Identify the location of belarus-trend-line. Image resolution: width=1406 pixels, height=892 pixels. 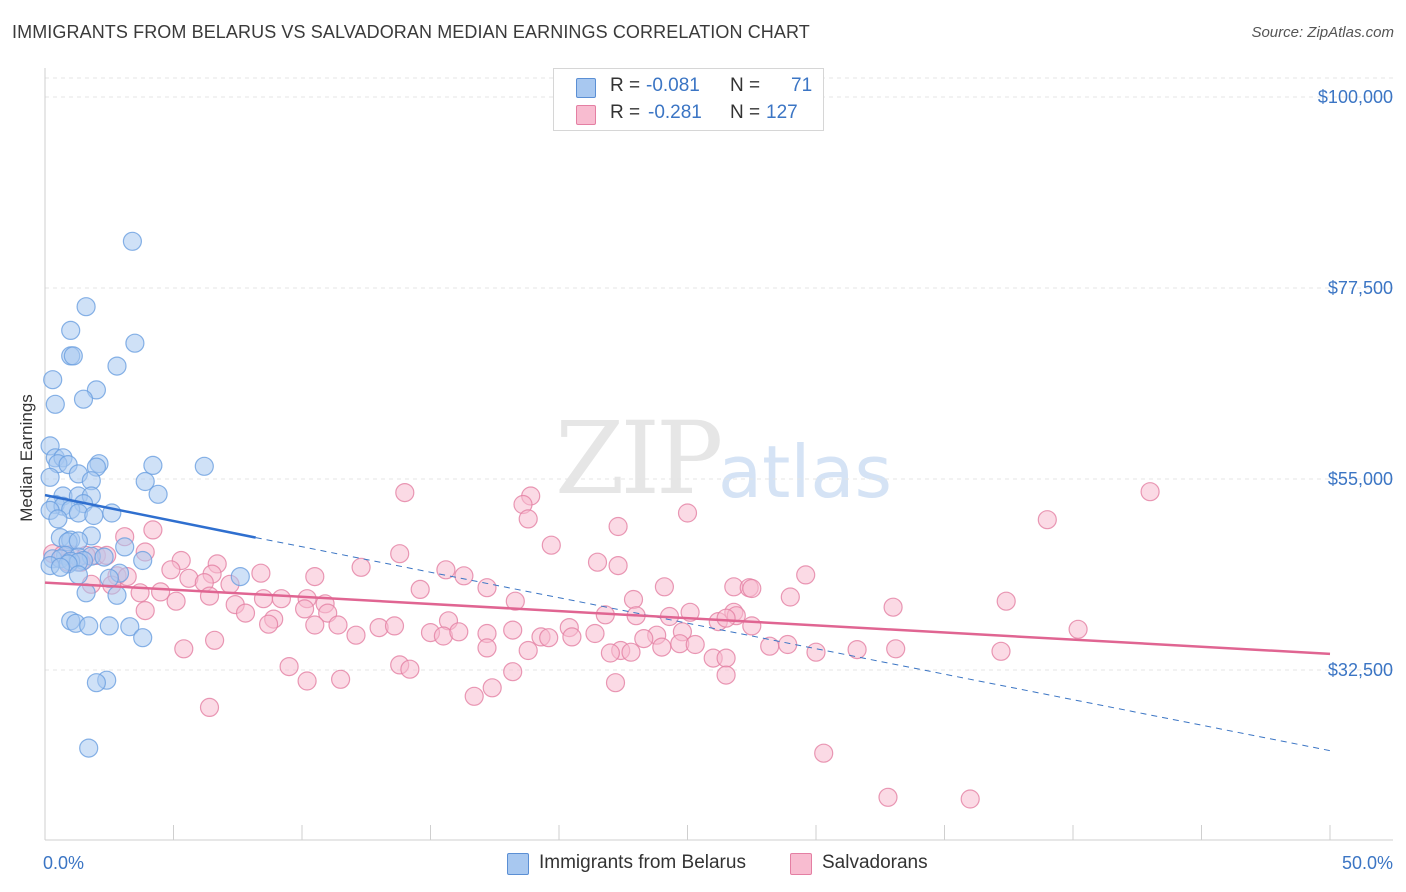
(150, 516).